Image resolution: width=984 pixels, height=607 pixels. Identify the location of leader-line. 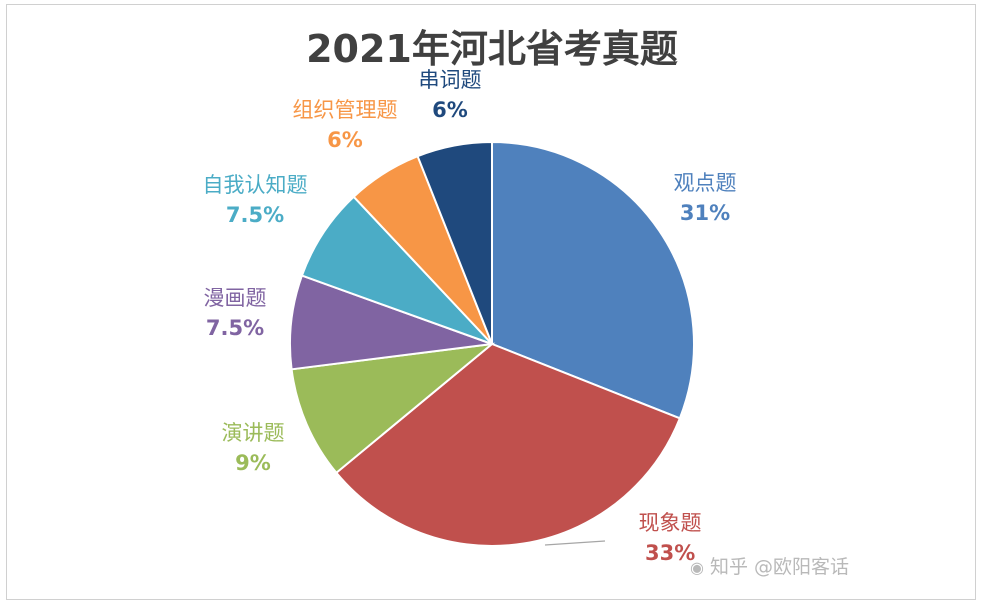
(575, 543).